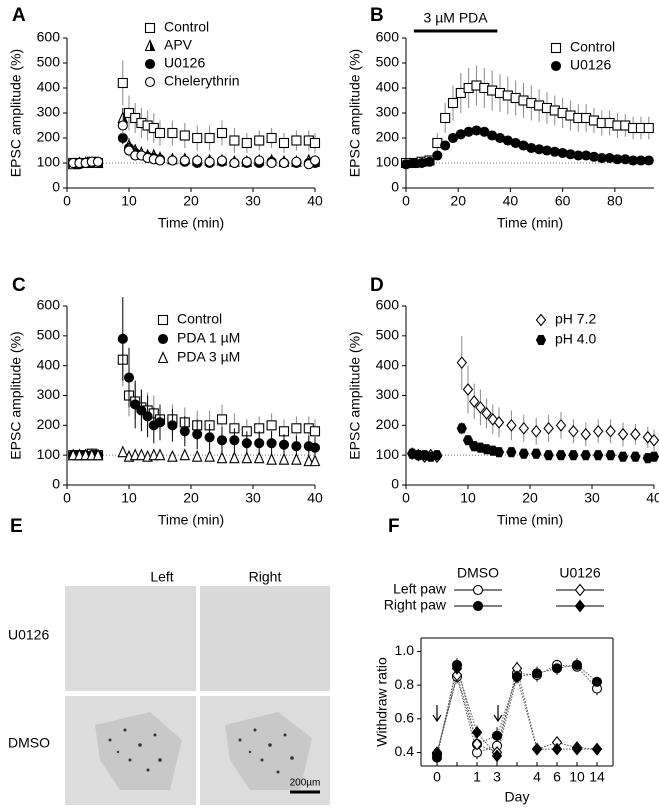 The height and width of the screenshot is (809, 659). I want to click on x-tick-label: 10, so click(129, 201).